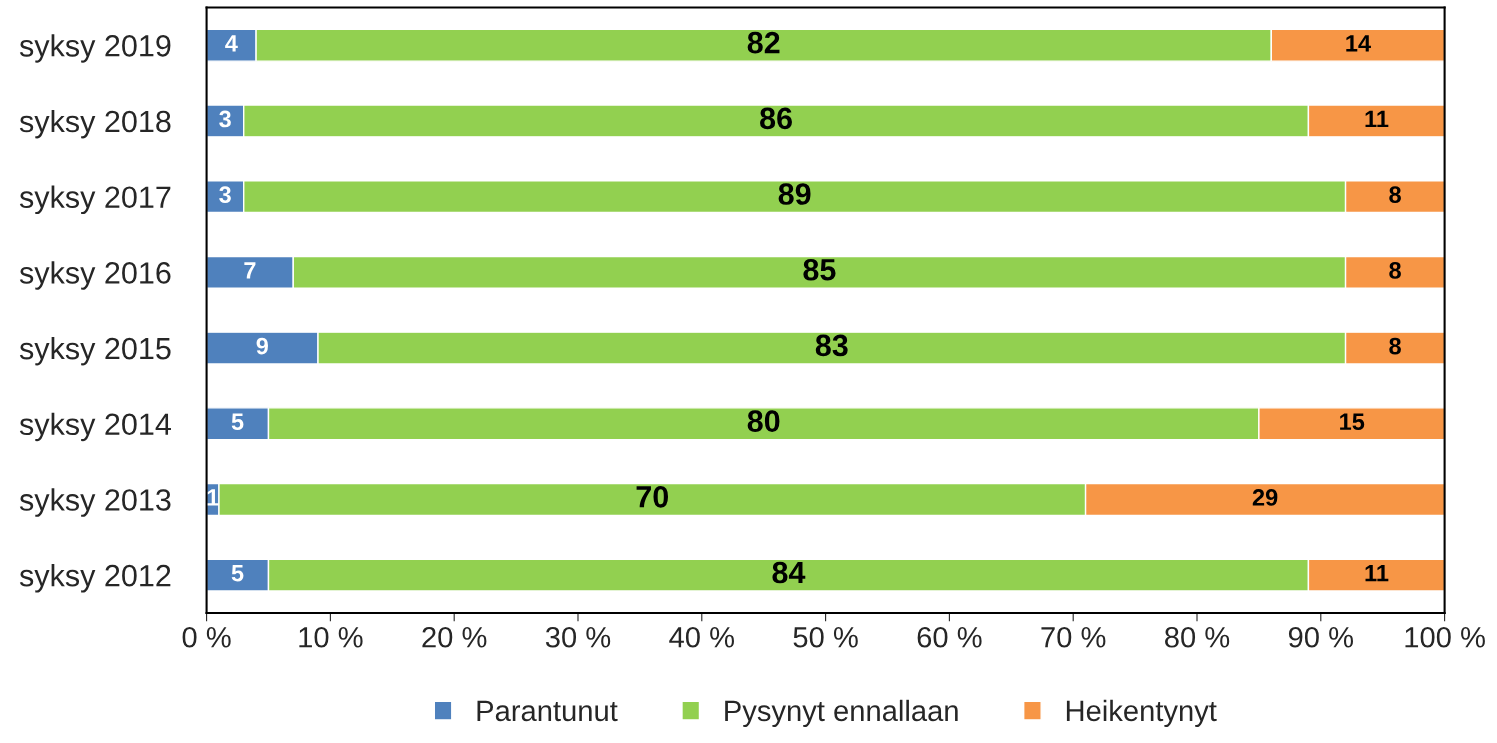 This screenshot has width=1497, height=743. Describe the element at coordinates (776, 118) in the screenshot. I see `data-label: 86` at that location.